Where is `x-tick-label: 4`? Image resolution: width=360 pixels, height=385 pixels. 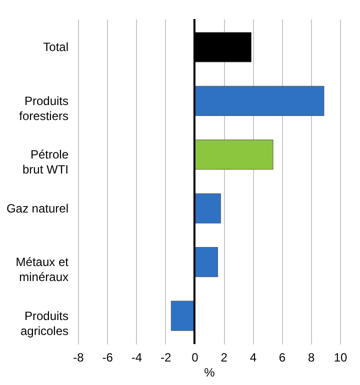
x-tick-label: 4 is located at coordinates (253, 357).